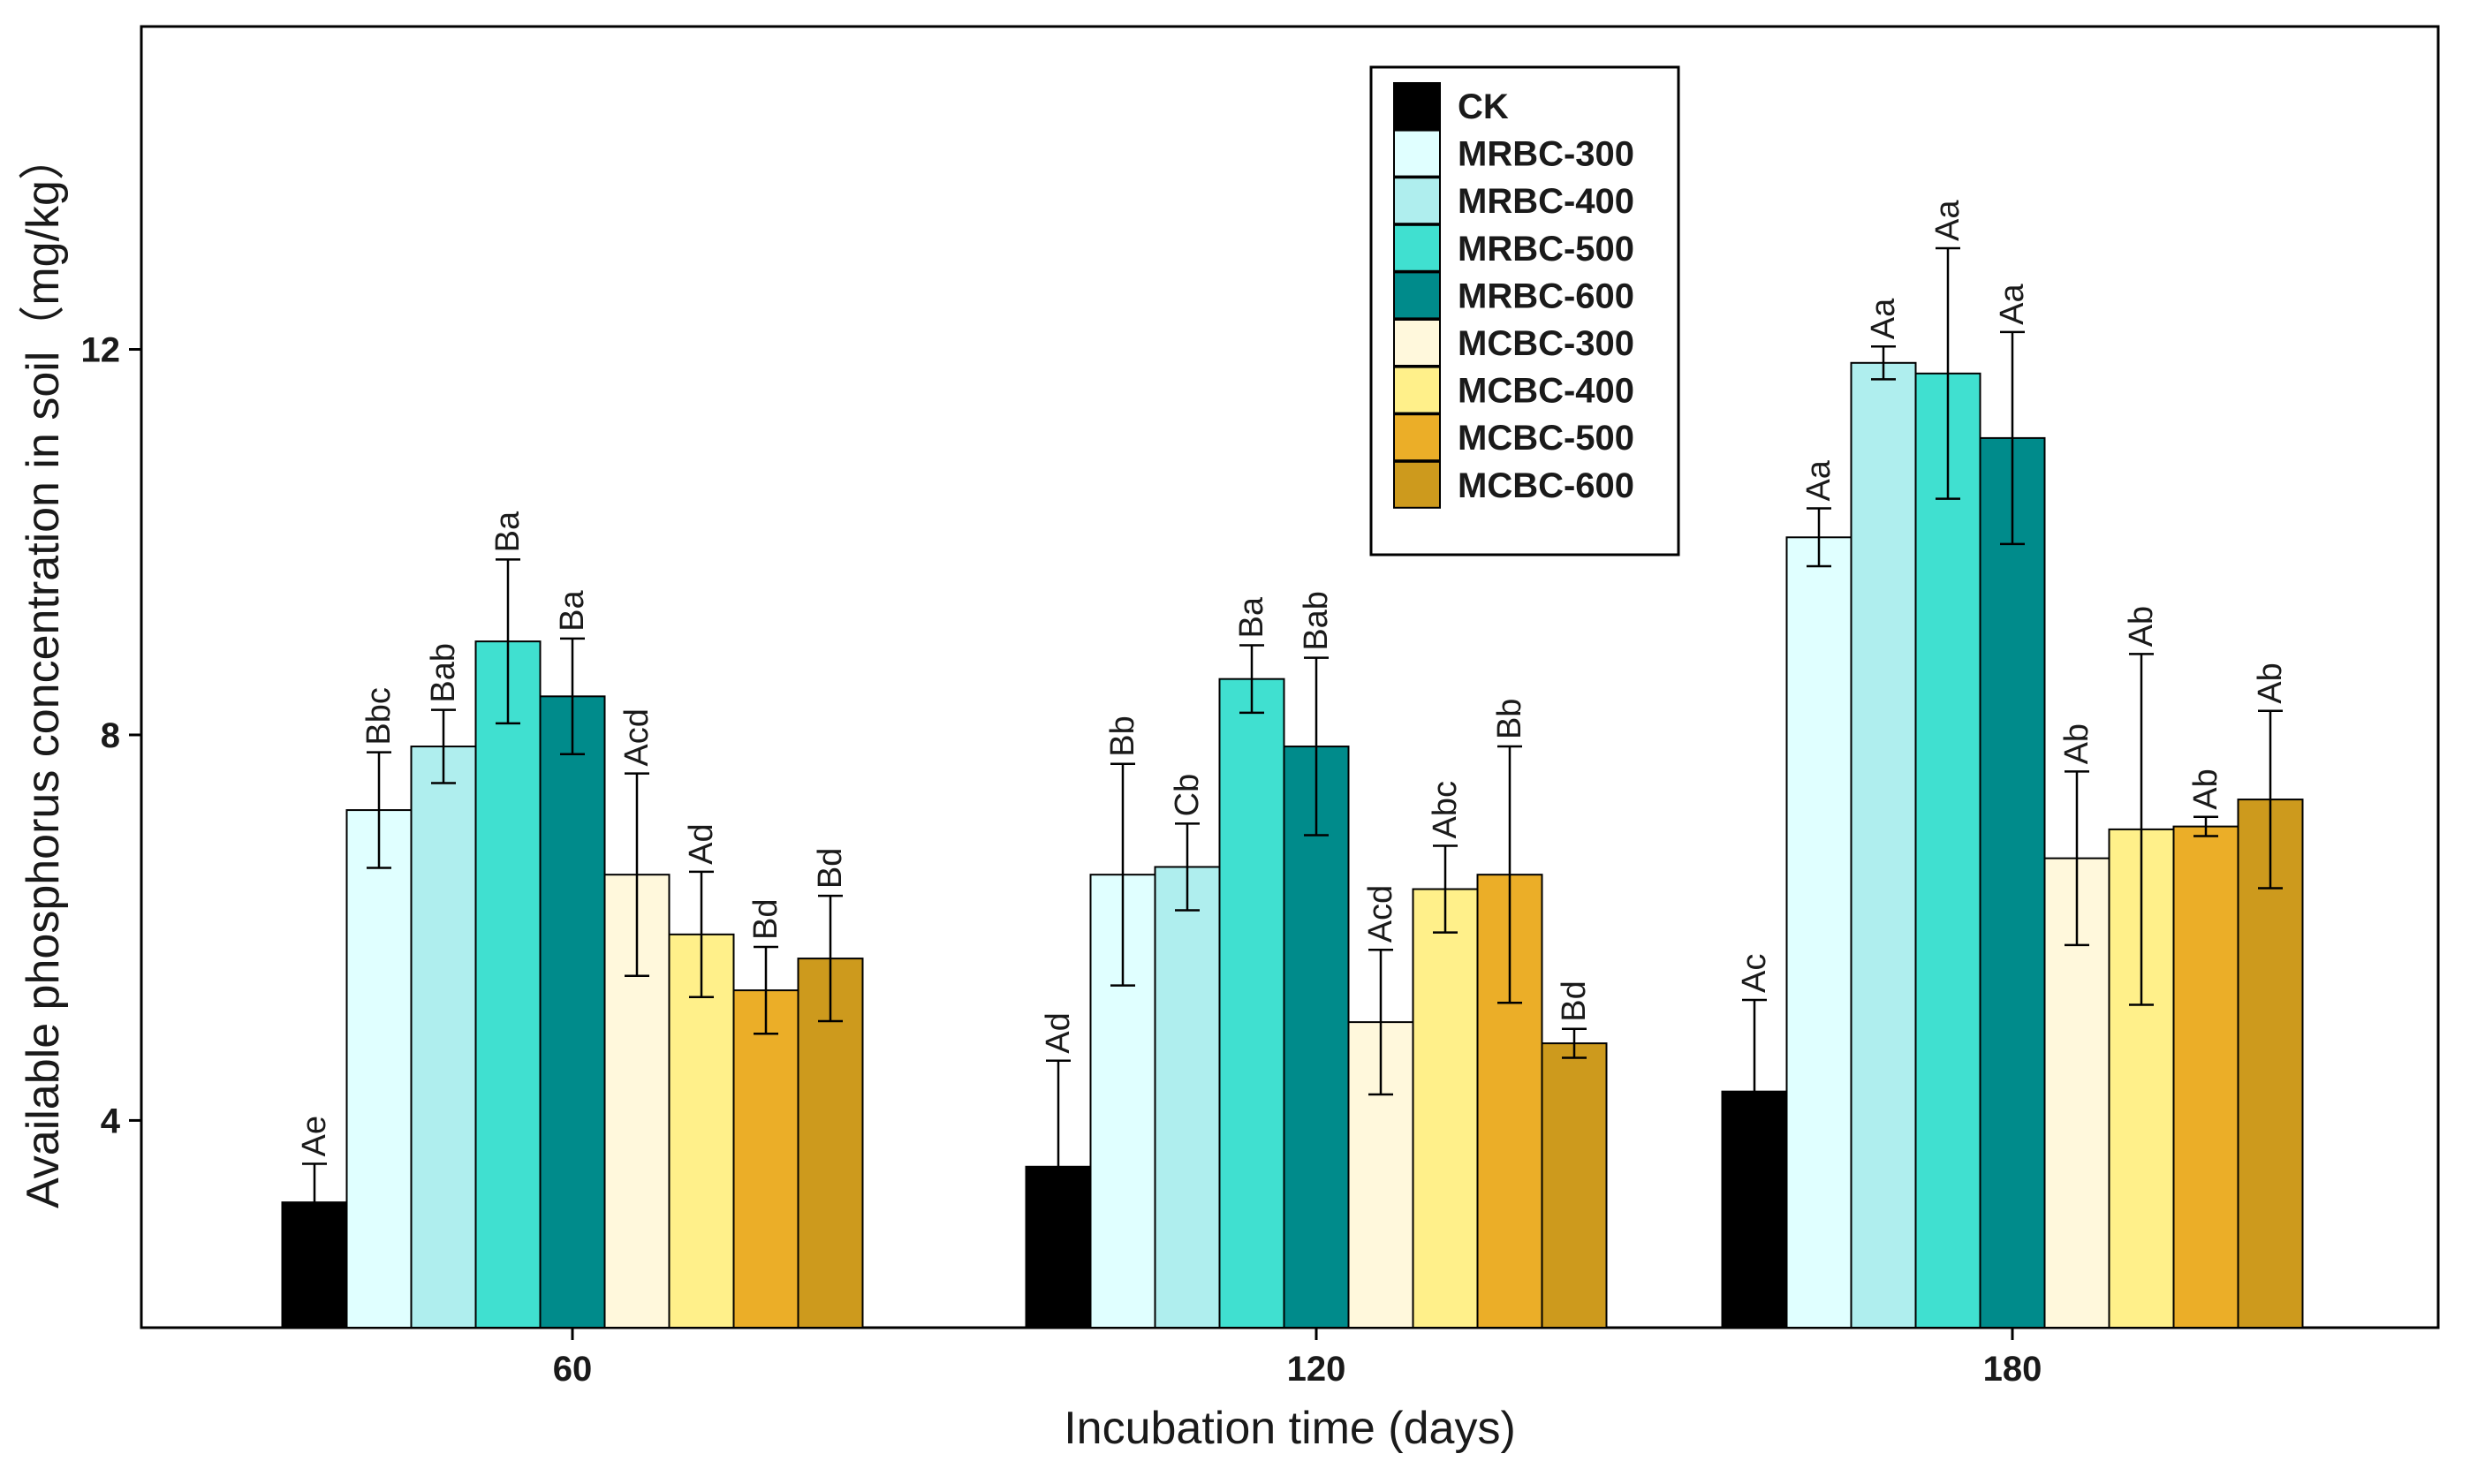 Image resolution: width=2470 pixels, height=1484 pixels. Describe the element at coordinates (1446, 809) in the screenshot. I see `significance-label: Abc` at that location.